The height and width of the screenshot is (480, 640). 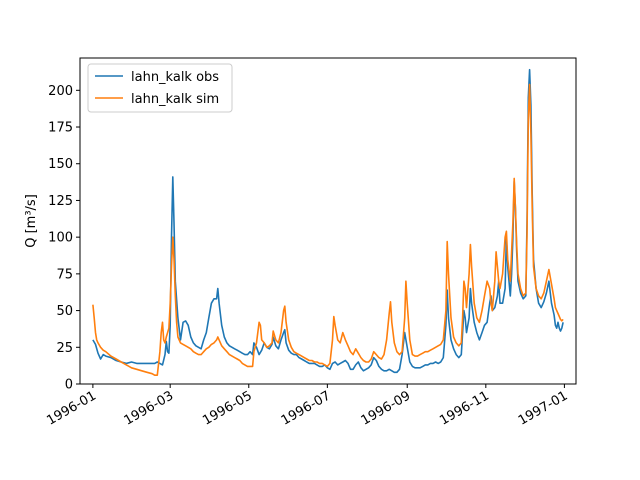 What do you see at coordinates (69, 385) in the screenshot?
I see `y-tick-label: 0` at bounding box center [69, 385].